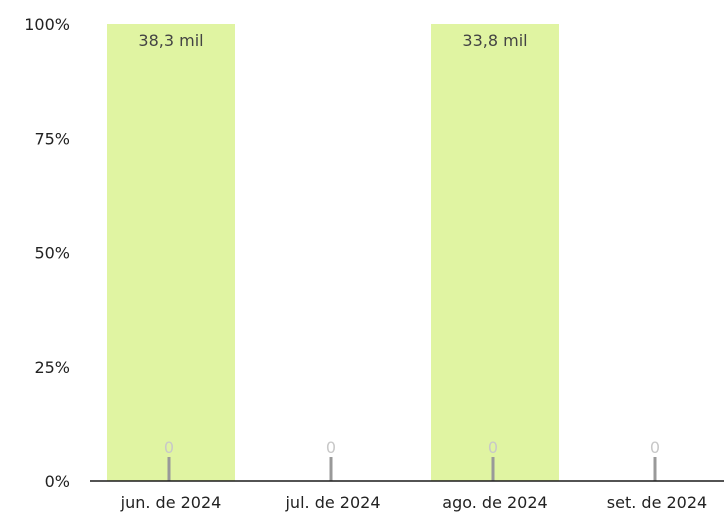 The width and height of the screenshot is (724, 514). Describe the element at coordinates (52, 138) in the screenshot. I see `y-tick-label: 75%` at that location.